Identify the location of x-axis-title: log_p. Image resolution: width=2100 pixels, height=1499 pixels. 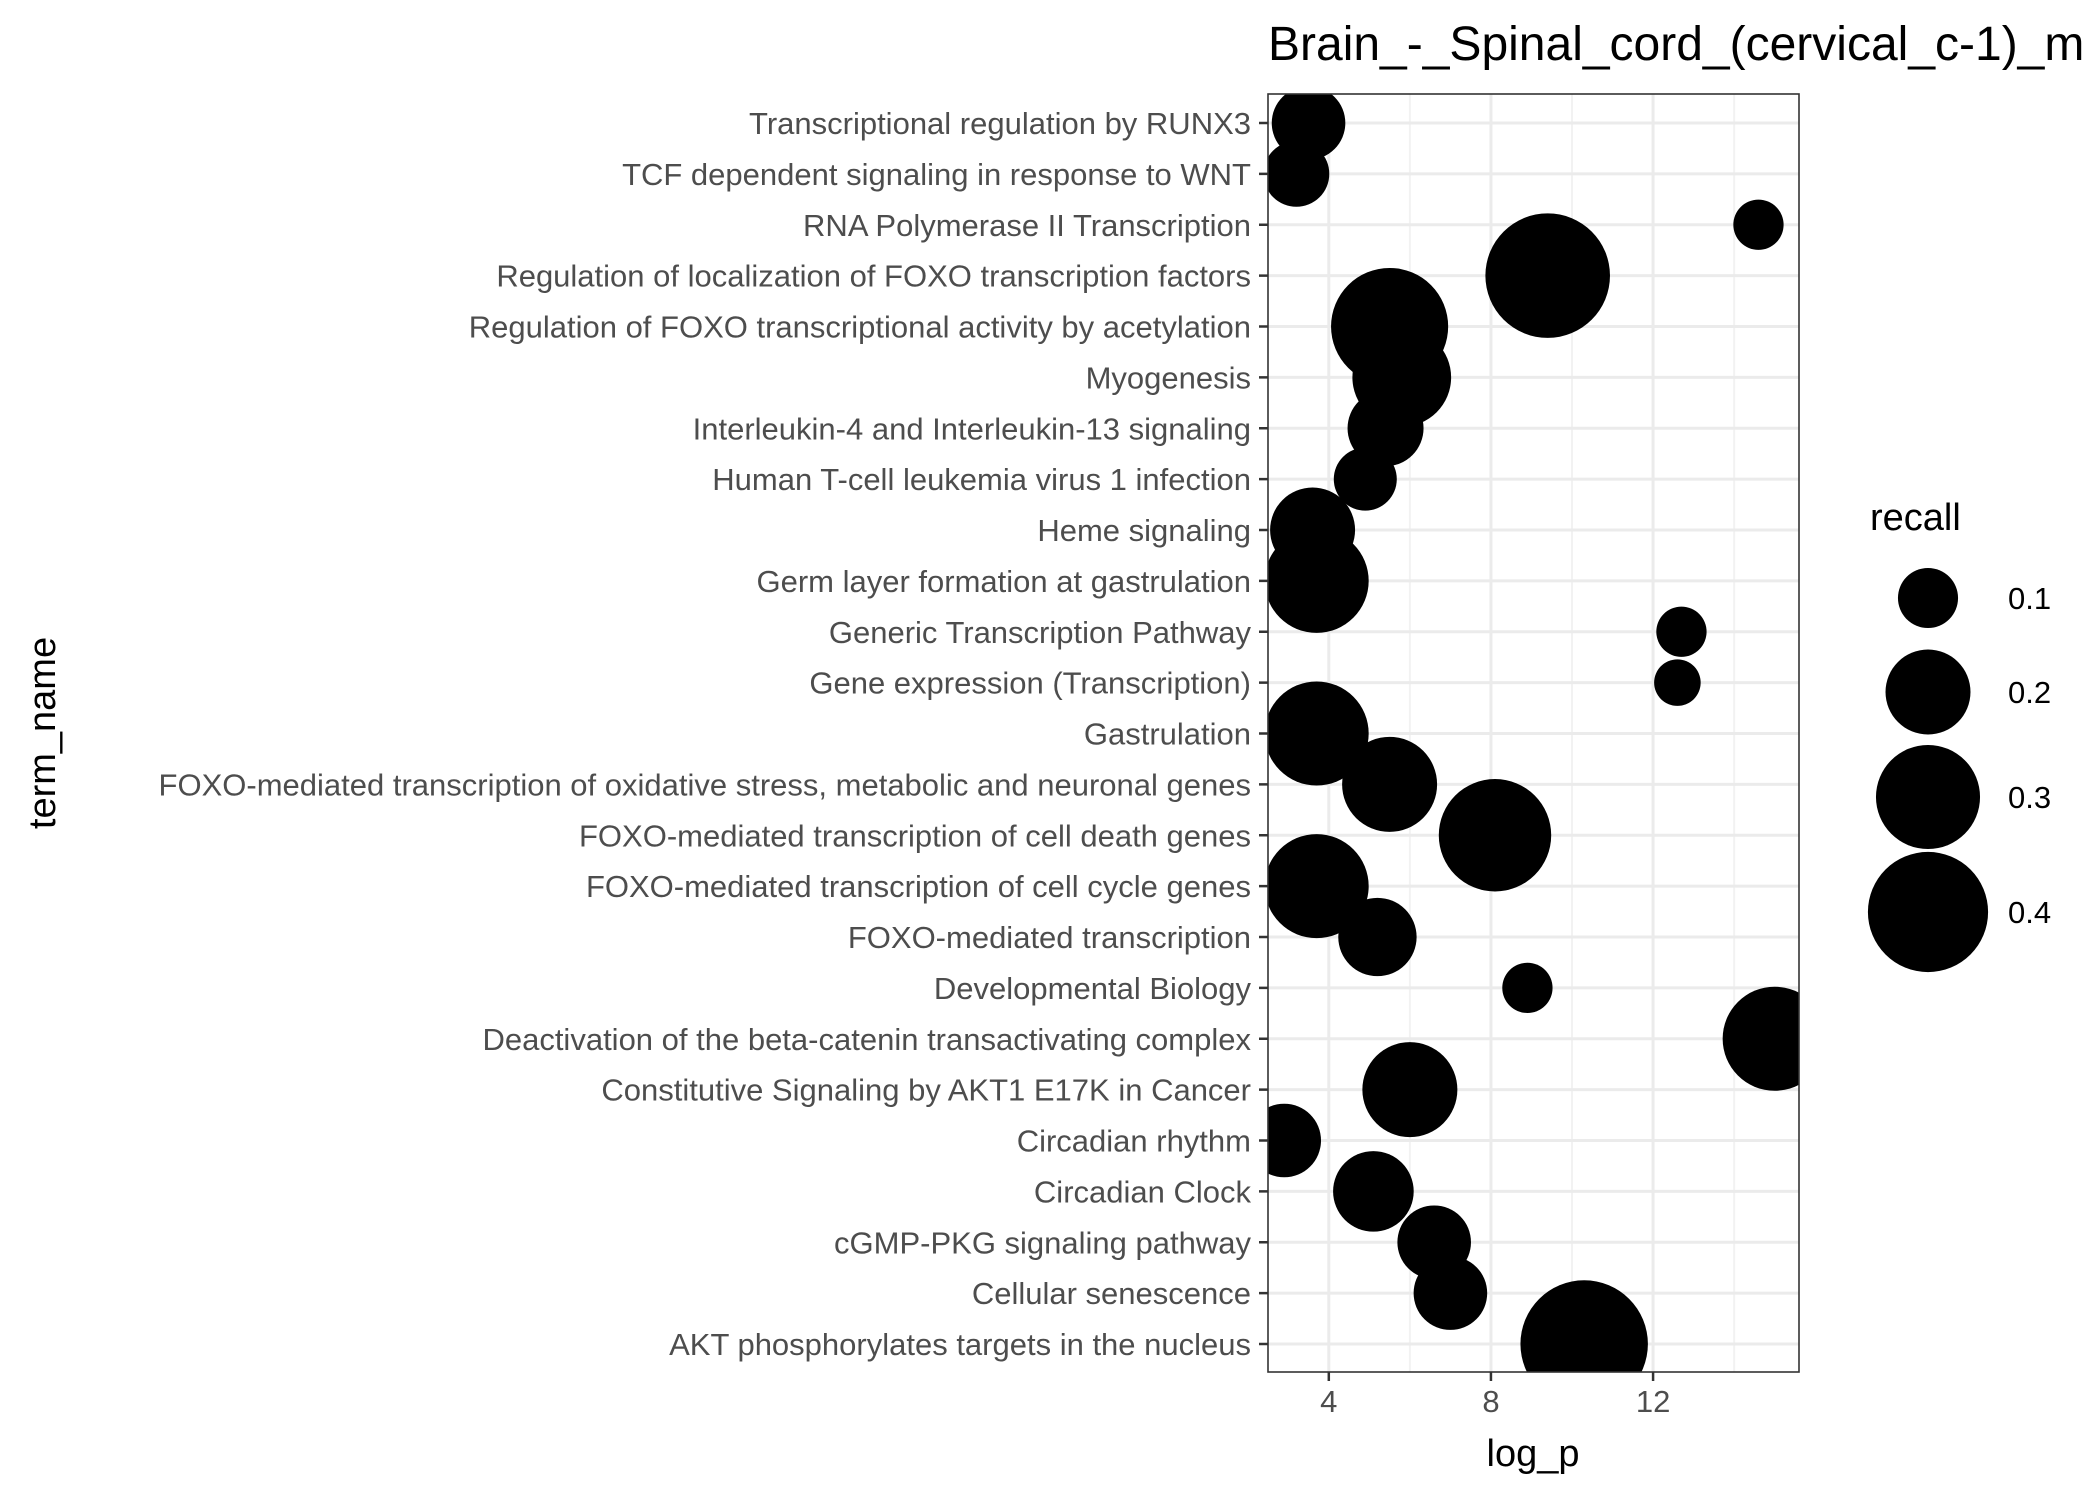
(1533, 1454).